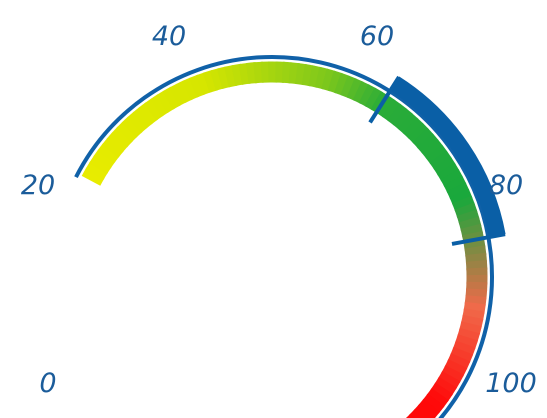 This screenshot has width=547, height=418. Describe the element at coordinates (377, 36) in the screenshot. I see `tick-label-60: 60` at that location.